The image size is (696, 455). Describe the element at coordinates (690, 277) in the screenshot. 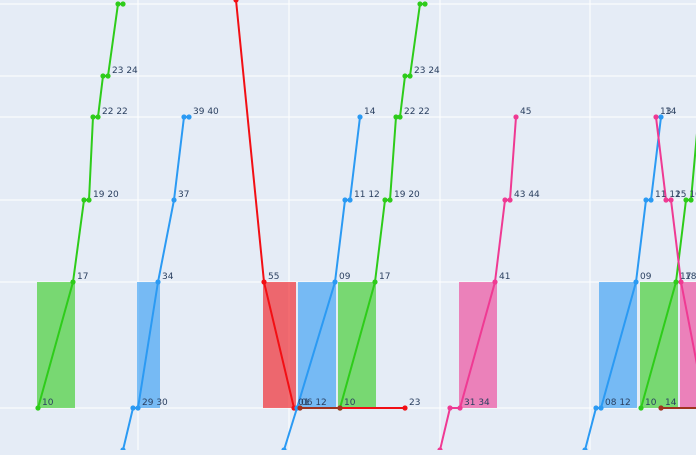

I see `data-label: 18` at that location.